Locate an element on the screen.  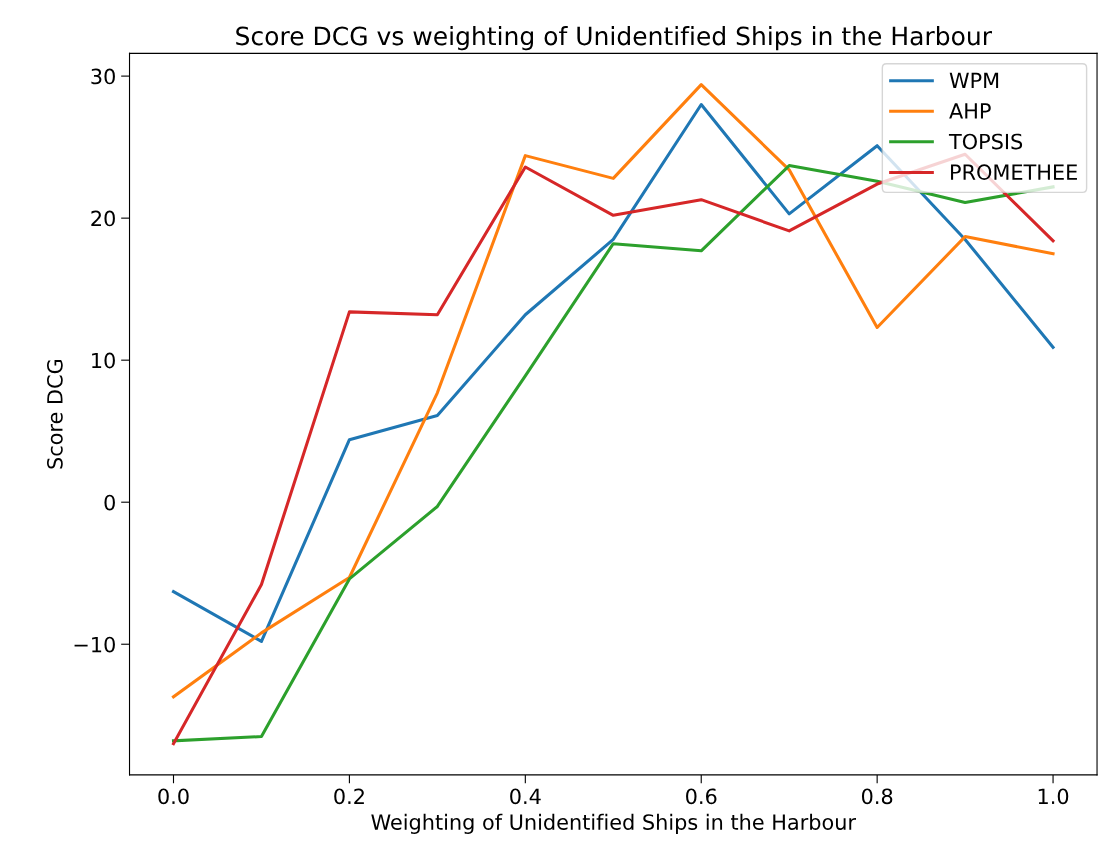
x-tick-label: 0.2 is located at coordinates (349, 796).